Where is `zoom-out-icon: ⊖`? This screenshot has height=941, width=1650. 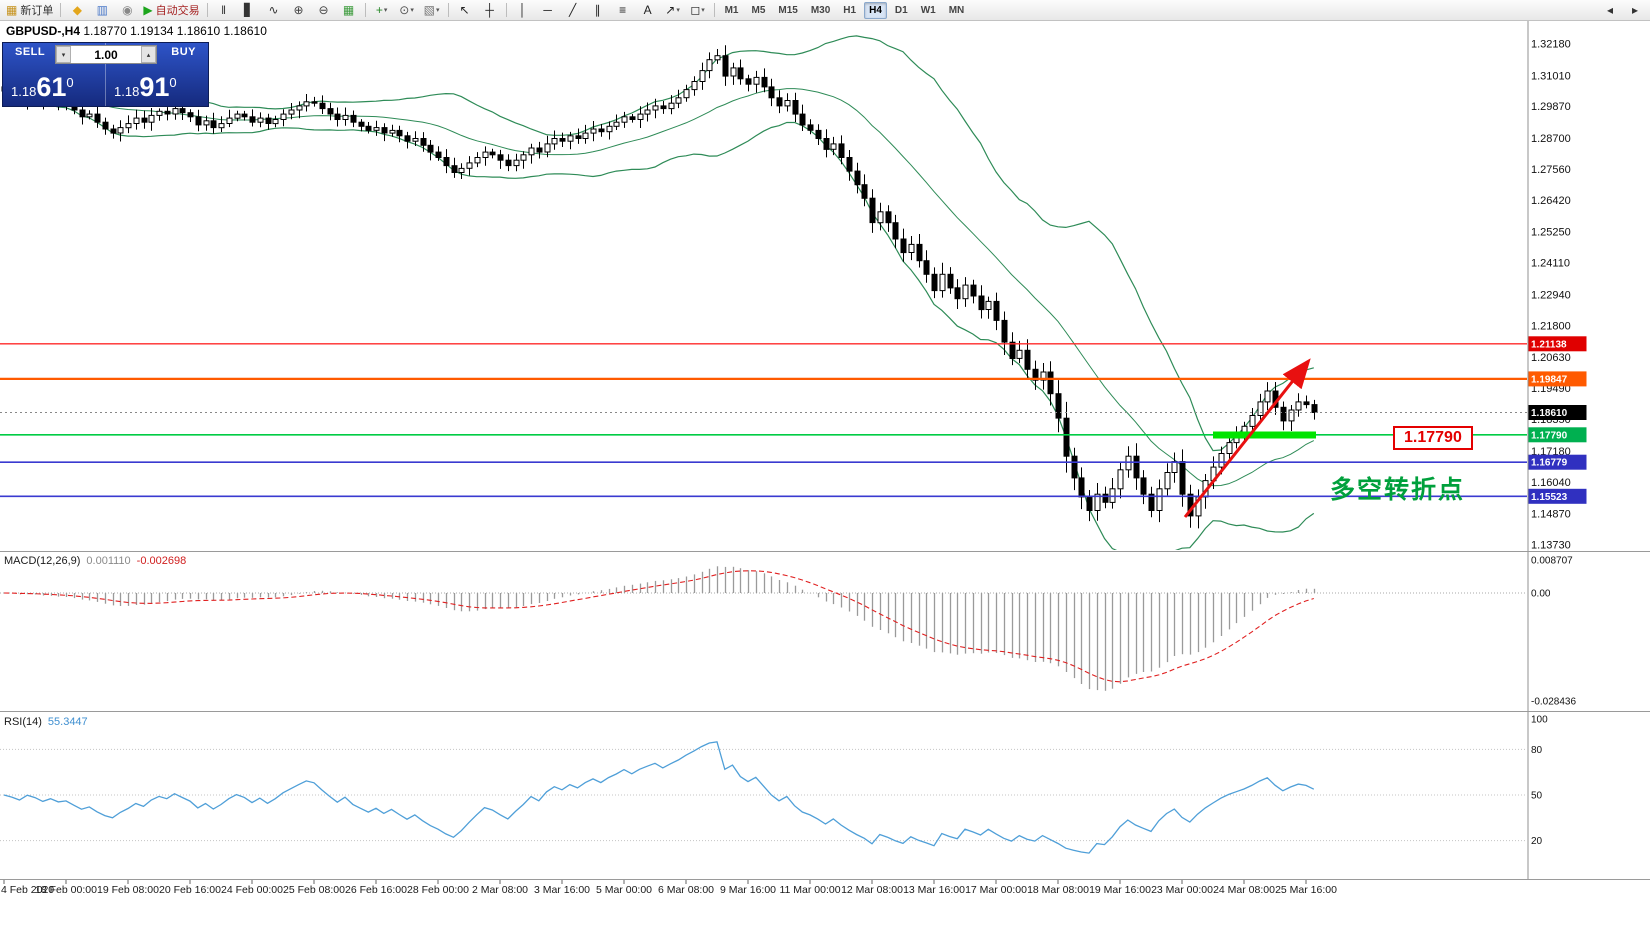 zoom-out-icon: ⊖ is located at coordinates (323, 10).